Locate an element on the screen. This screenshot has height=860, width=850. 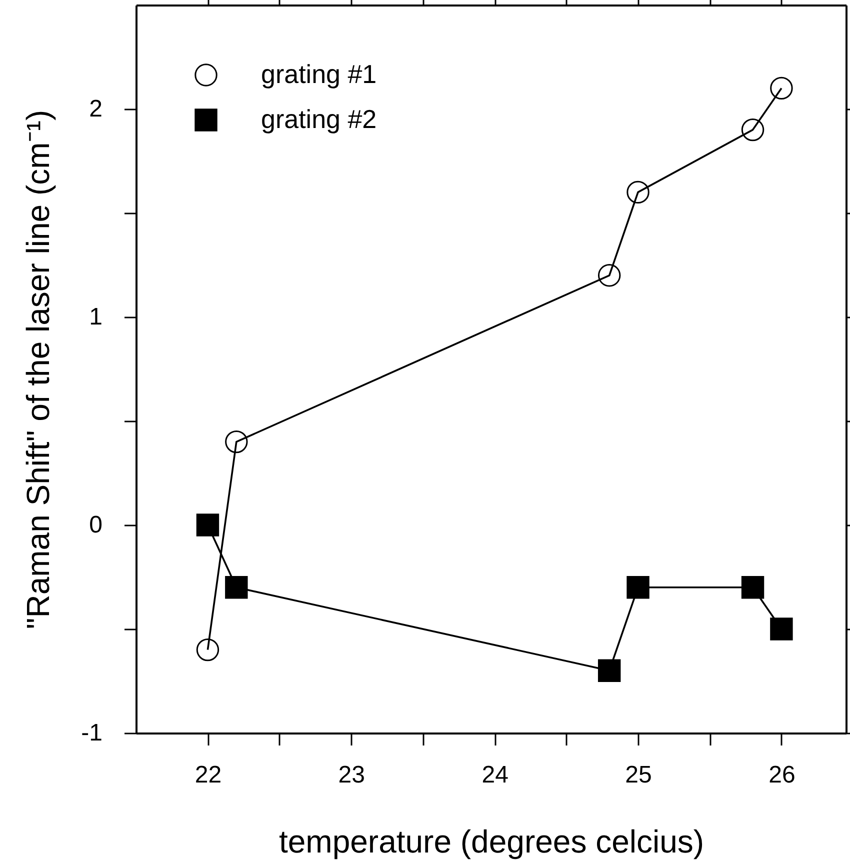
y-tick-label: -1 is located at coordinates (91, 733).